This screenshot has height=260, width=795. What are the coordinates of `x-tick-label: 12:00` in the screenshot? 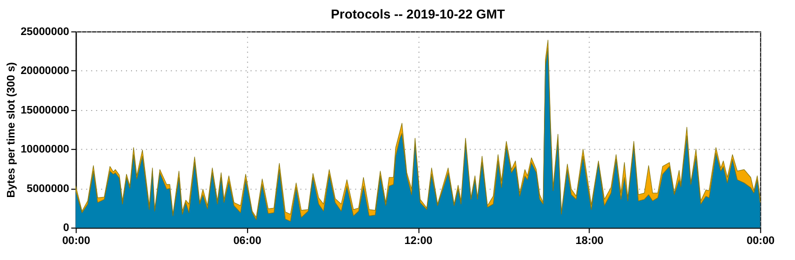 It's located at (418, 241).